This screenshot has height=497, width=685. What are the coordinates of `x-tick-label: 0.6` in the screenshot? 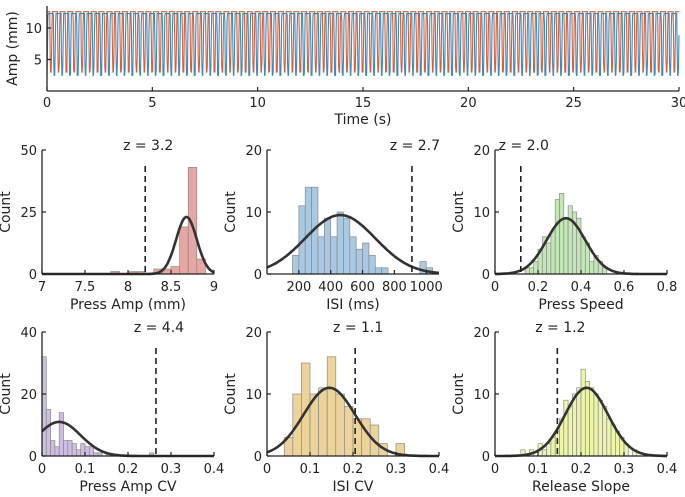 It's located at (624, 287).